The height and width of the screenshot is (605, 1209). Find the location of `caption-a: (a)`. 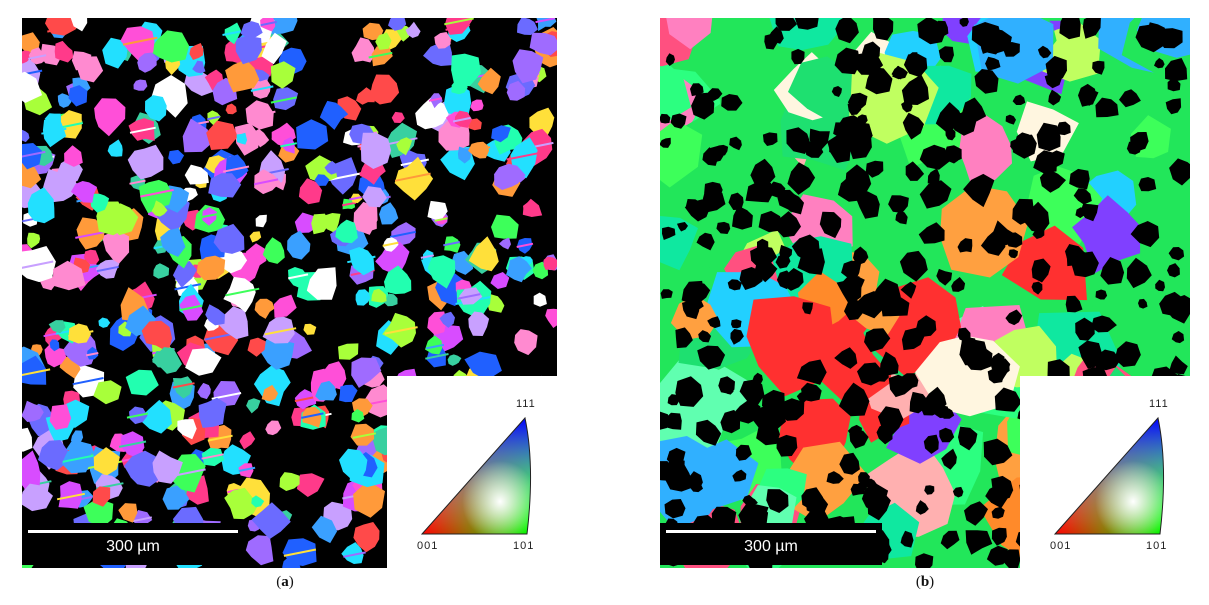

caption-a: (a) is located at coordinates (285, 582).